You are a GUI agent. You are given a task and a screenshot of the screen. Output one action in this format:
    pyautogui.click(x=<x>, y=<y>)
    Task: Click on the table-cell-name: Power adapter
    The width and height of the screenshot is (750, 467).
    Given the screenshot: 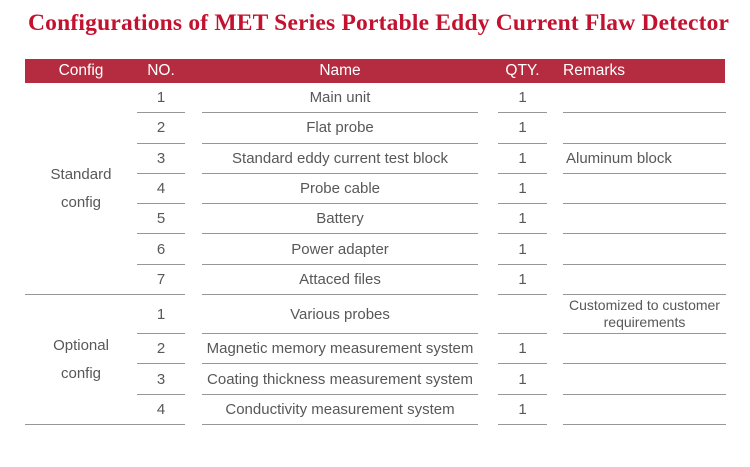 What is the action you would take?
    pyautogui.click(x=340, y=249)
    